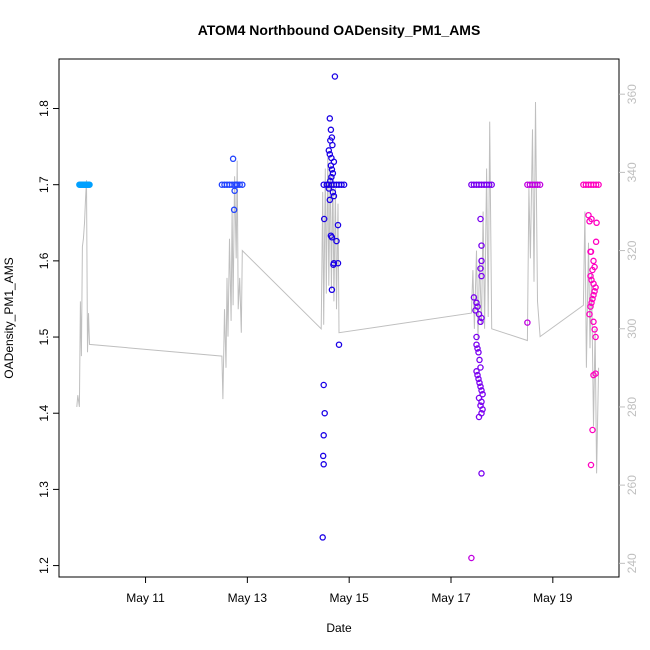 The height and width of the screenshot is (650, 650). I want to click on y-tick-label: 1.8, so click(44, 108).